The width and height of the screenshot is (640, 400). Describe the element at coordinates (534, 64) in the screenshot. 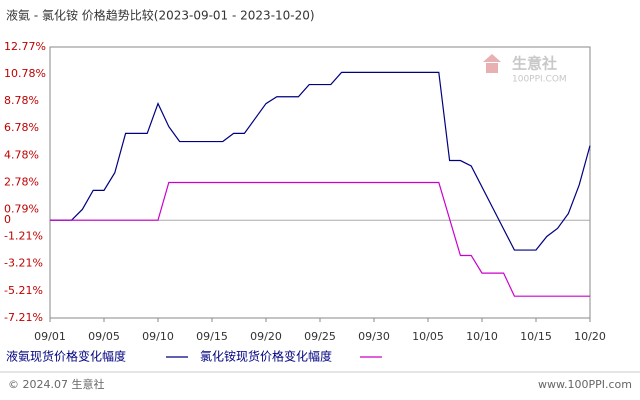

I see `watermark-text: 生意社` at that location.